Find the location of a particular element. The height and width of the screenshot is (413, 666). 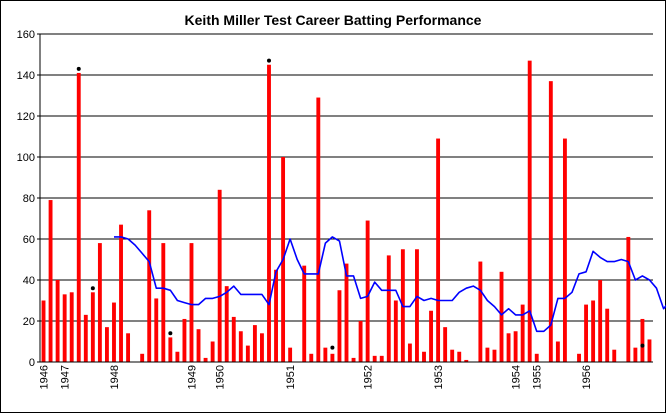

x-tick-label: 1947 is located at coordinates (66, 377).